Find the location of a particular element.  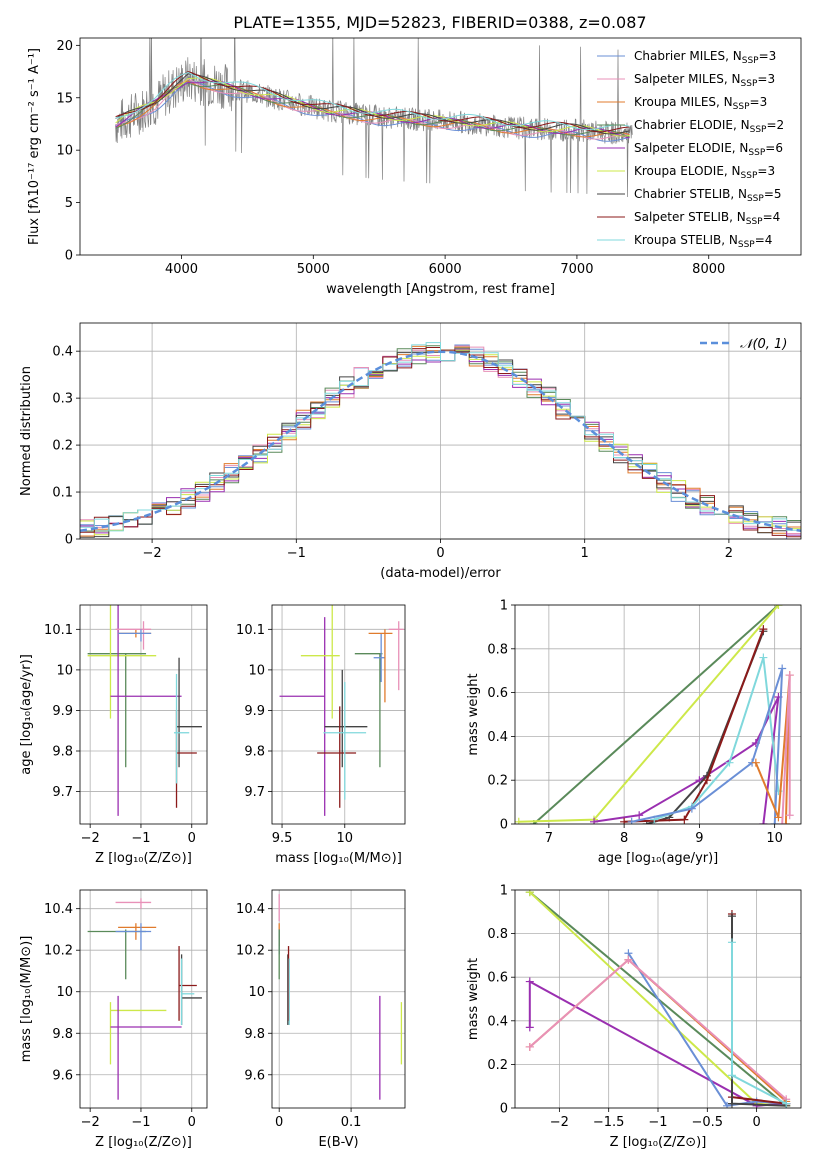

y-tick-label: 5 is located at coordinates (69, 203).